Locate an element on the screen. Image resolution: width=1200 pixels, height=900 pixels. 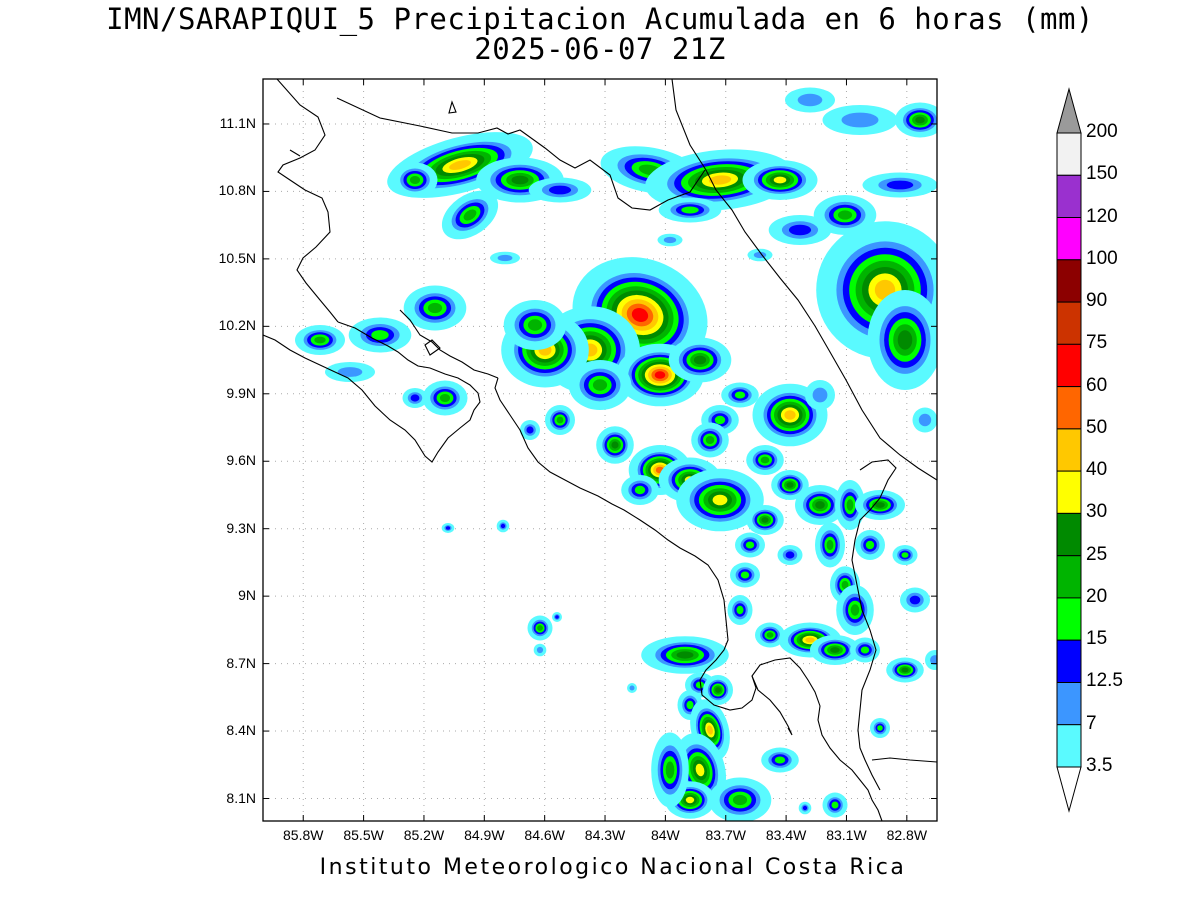
colorbar-label: 3.5 is located at coordinates (1099, 765).